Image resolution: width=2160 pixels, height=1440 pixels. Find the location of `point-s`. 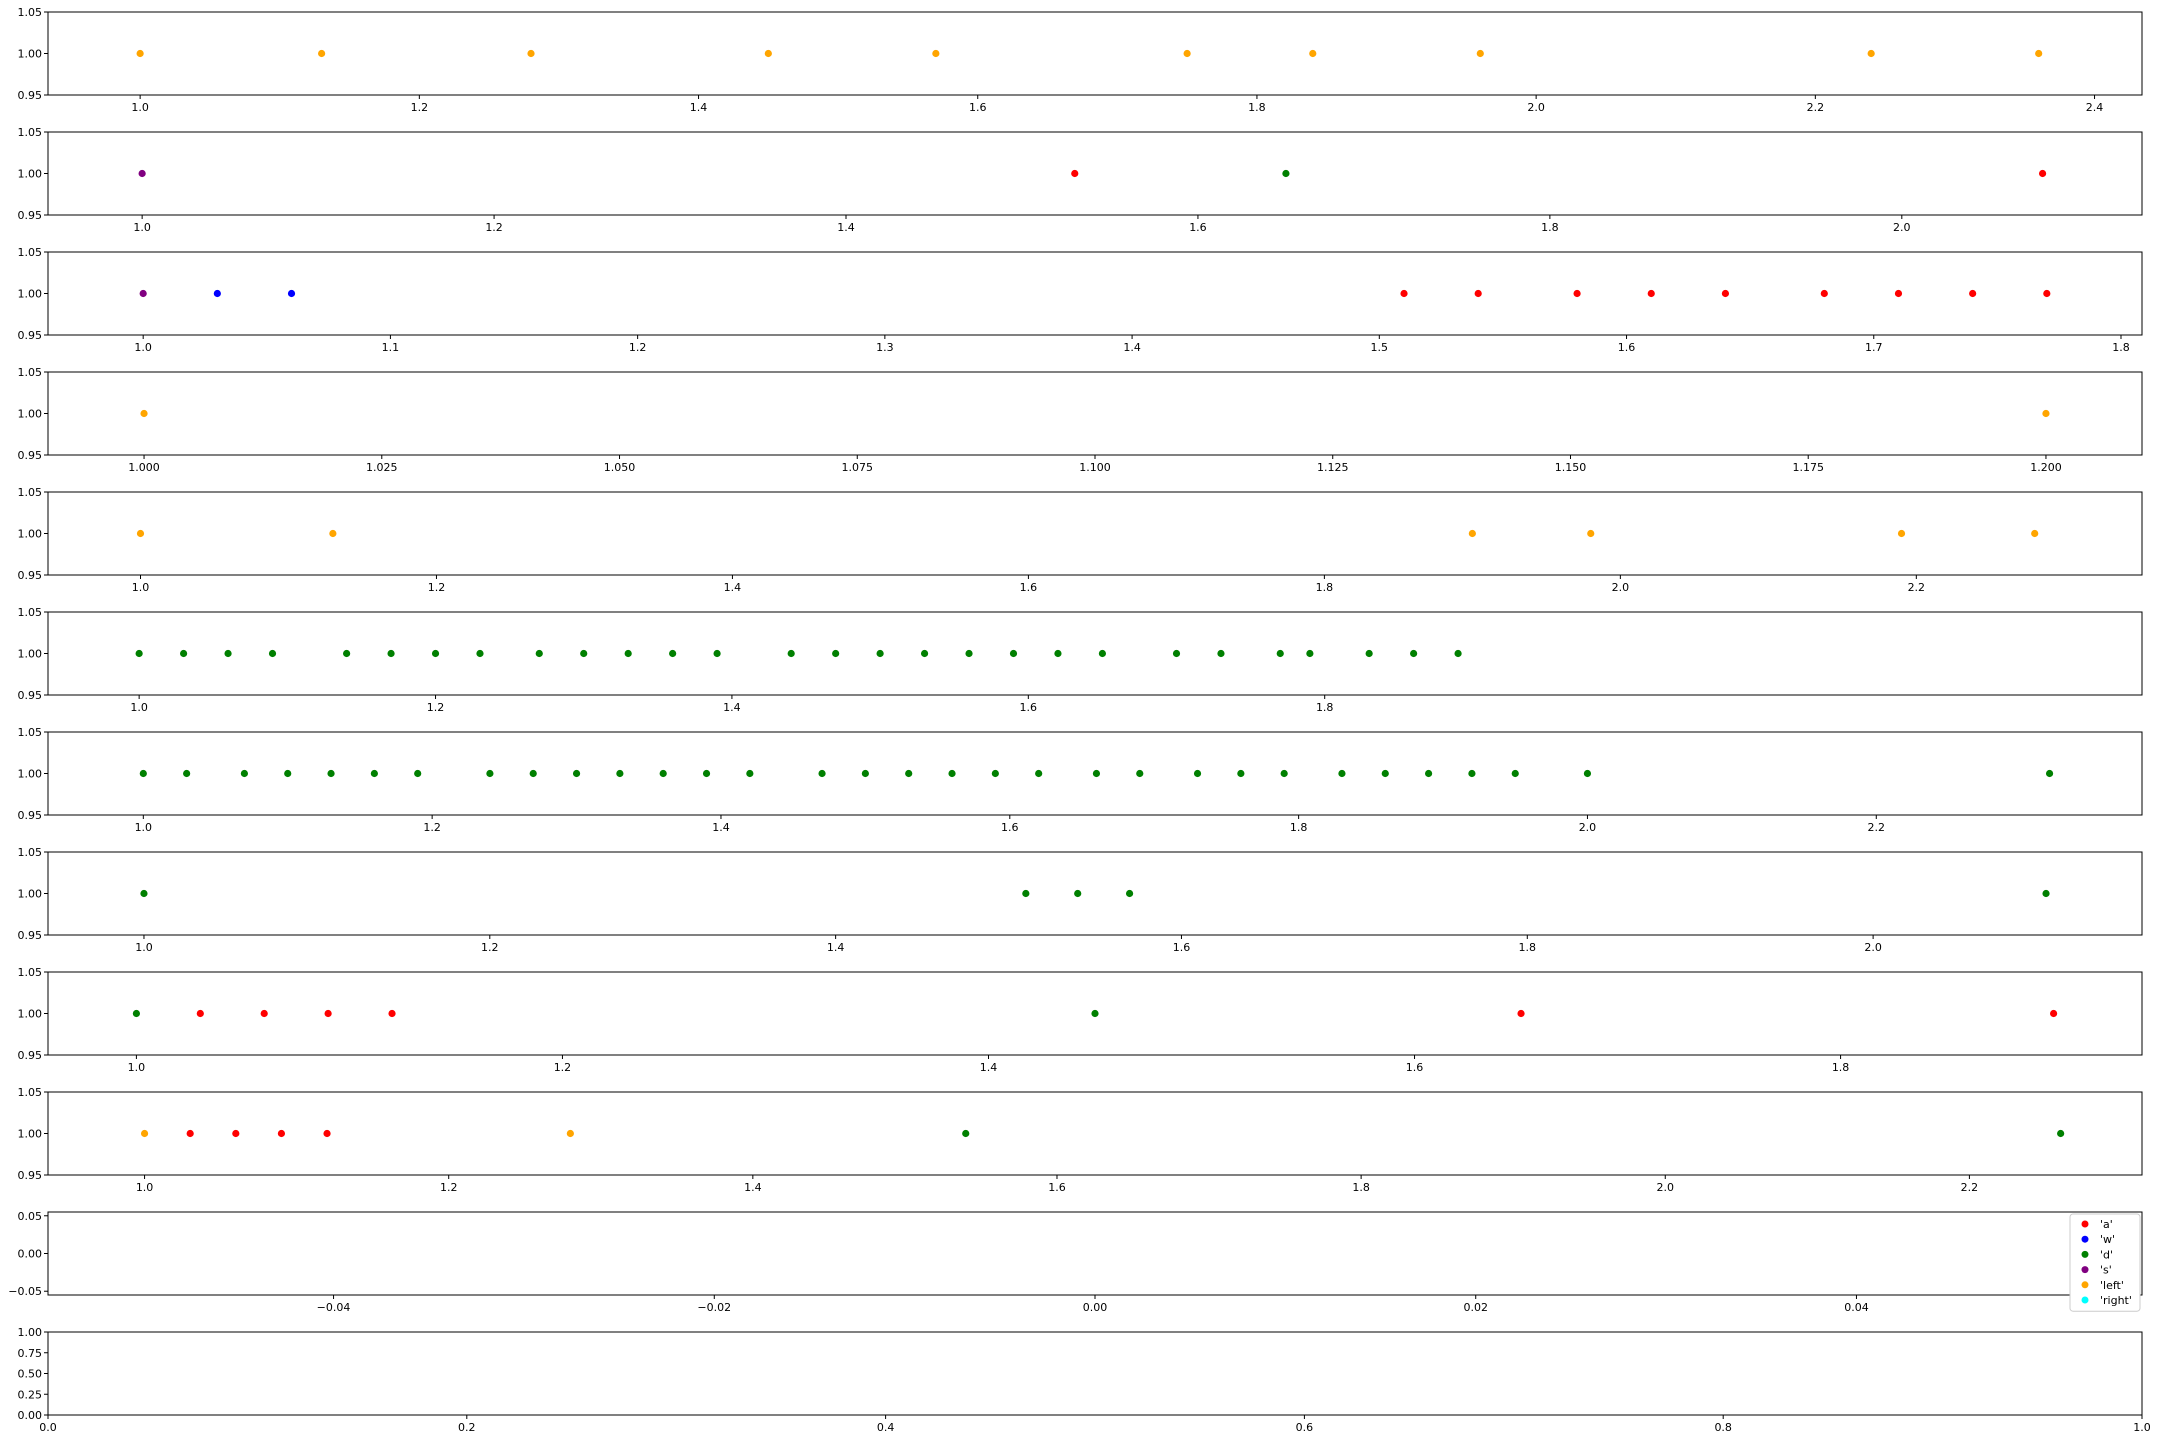

point-s is located at coordinates (143, 293).